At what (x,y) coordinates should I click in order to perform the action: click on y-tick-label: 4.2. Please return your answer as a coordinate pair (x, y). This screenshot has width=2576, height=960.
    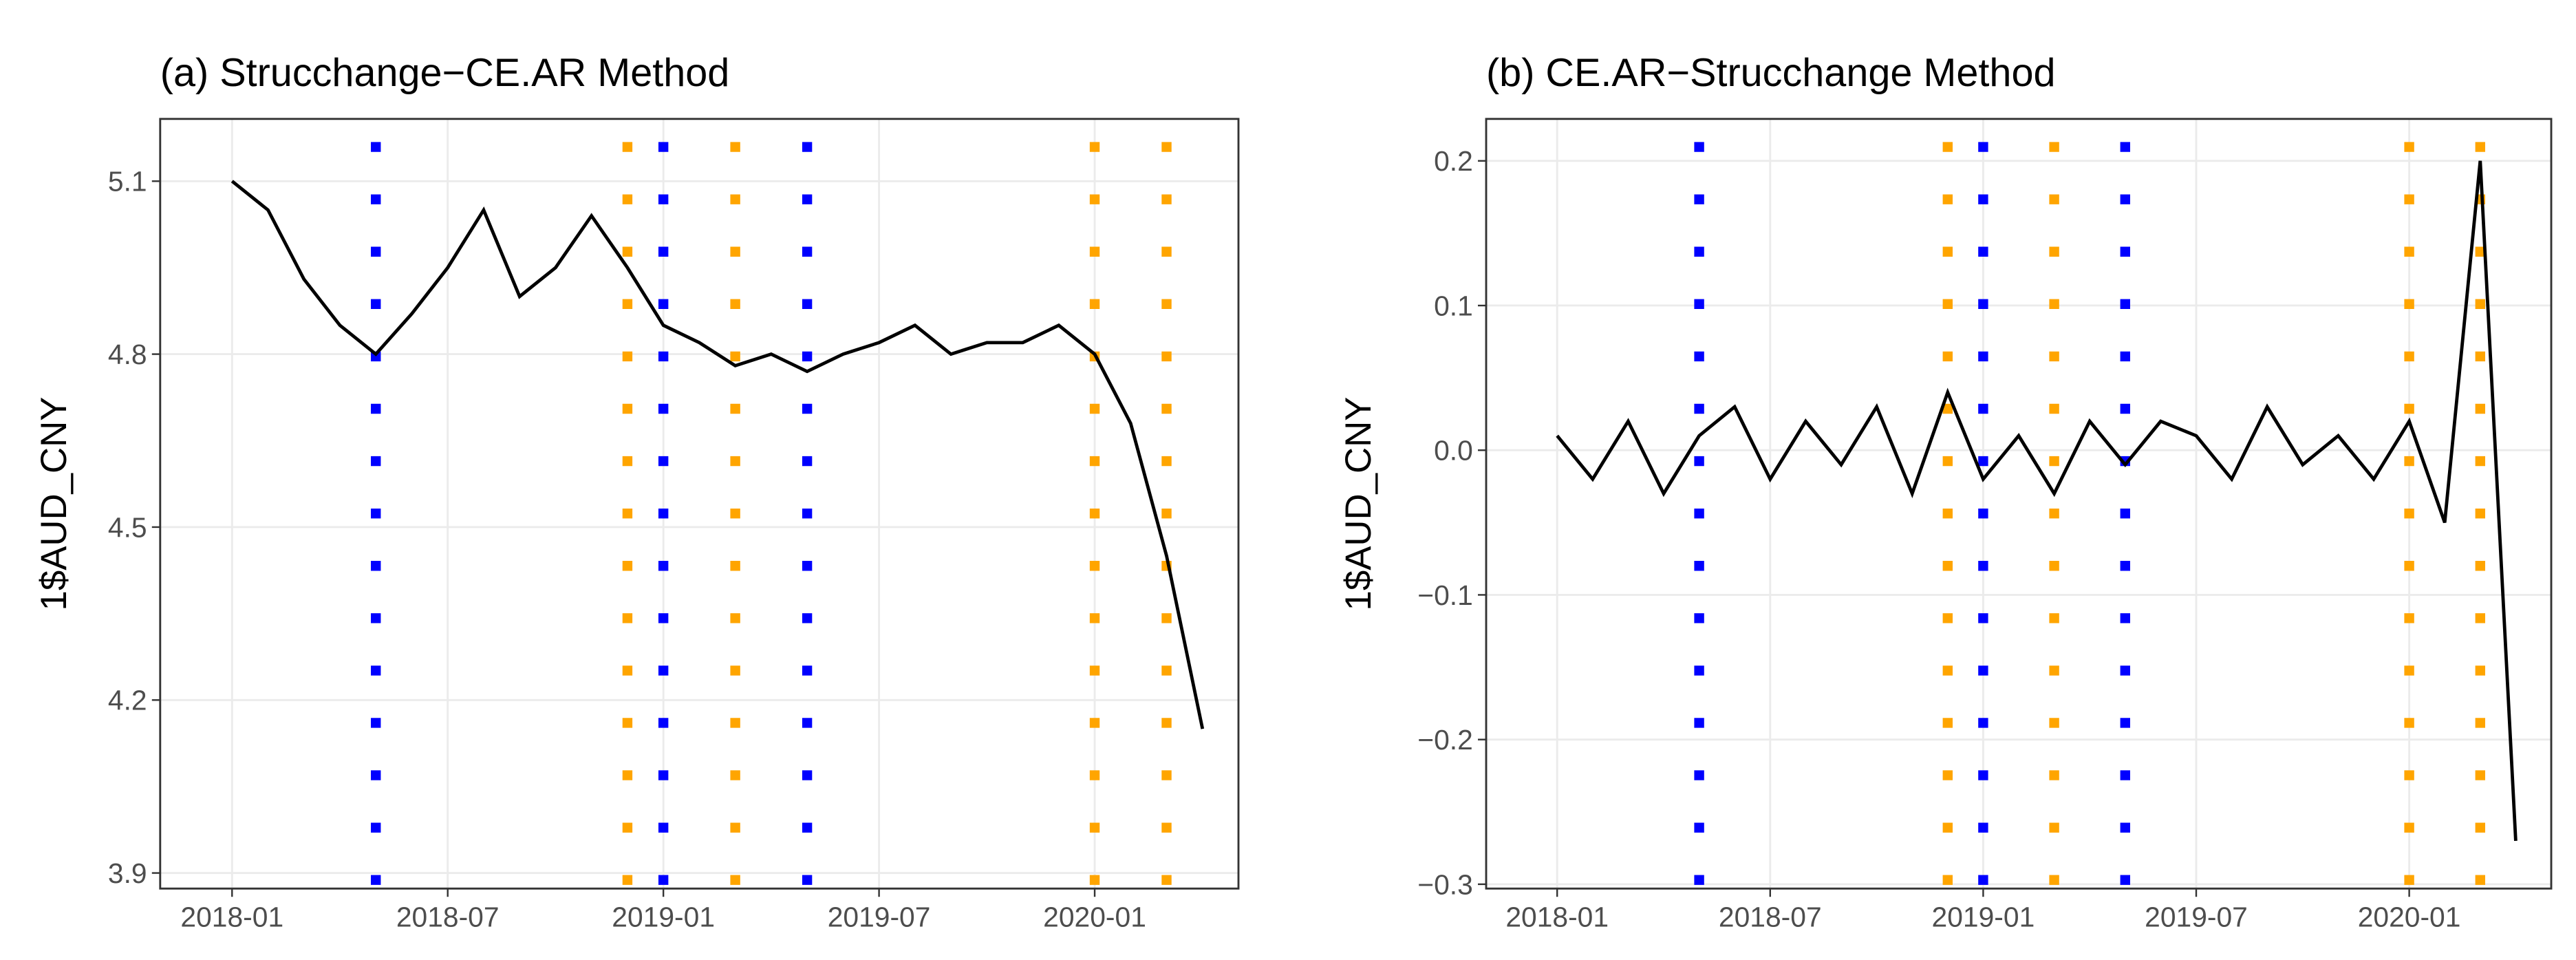
    Looking at the image, I should click on (127, 700).